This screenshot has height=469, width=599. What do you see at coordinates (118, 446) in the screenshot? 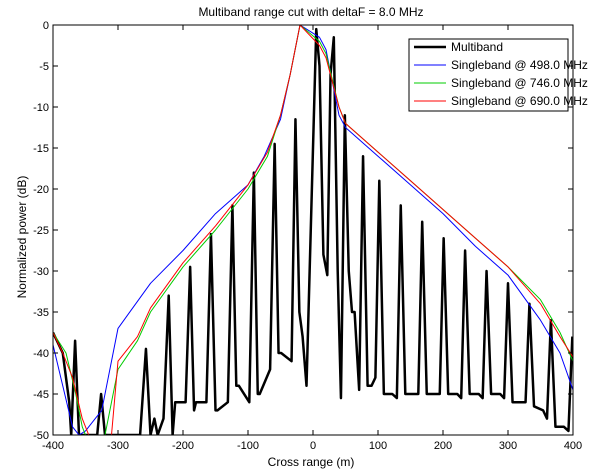
I see `x-tick-label: -300` at bounding box center [118, 446].